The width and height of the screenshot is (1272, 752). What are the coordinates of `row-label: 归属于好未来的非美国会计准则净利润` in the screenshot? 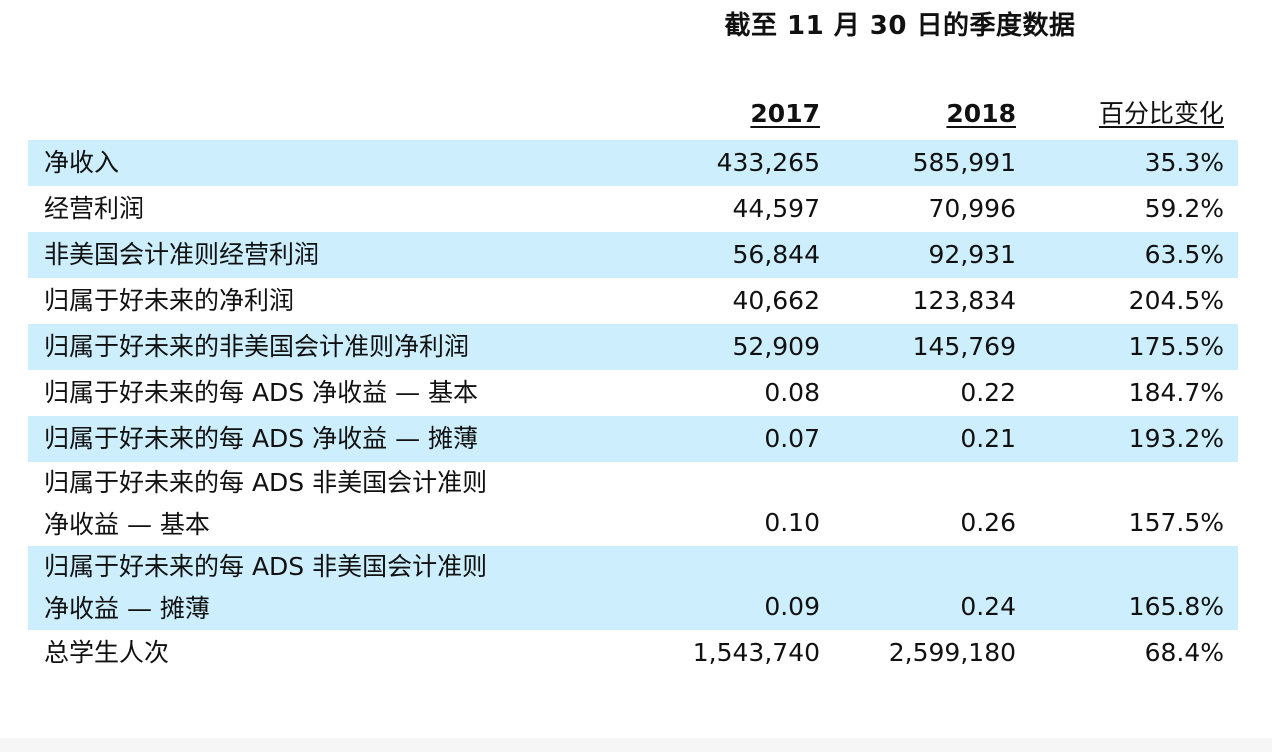 It's located at (257, 346).